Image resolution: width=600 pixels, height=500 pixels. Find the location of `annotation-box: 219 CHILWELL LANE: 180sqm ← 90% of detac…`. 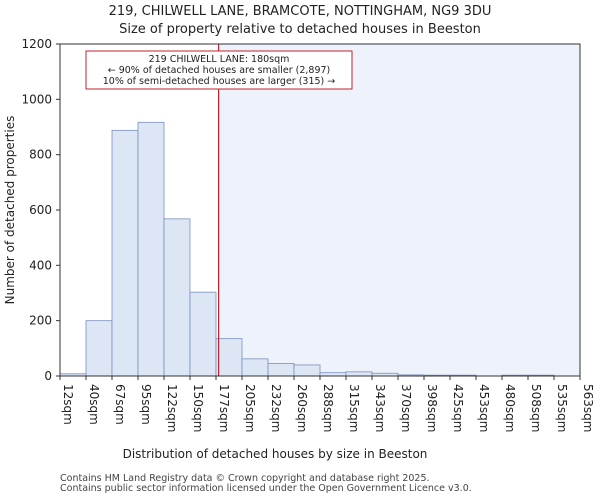

annotation-box: 219 CHILWELL LANE: 180sqm ← 90% of detac… is located at coordinates (219, 70).